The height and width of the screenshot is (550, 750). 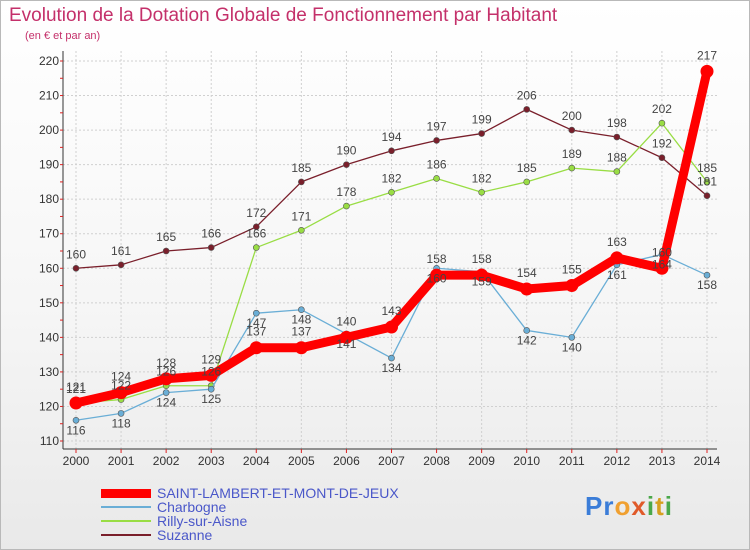 What do you see at coordinates (662, 252) in the screenshot?
I see `data-label-saint-lambert-et-mont-de-jeux: 160` at bounding box center [662, 252].